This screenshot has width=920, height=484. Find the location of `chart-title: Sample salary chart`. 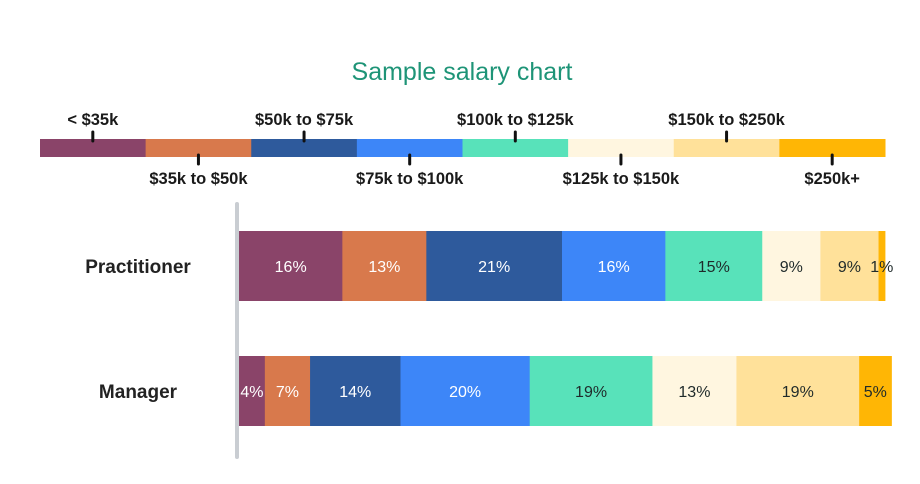

chart-title: Sample salary chart is located at coordinates (462, 72).